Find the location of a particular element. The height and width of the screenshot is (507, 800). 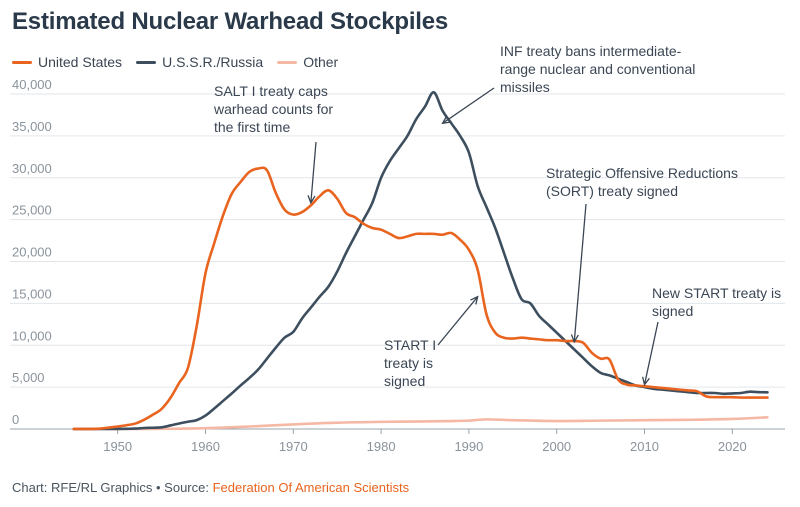

legend-item-other: Other is located at coordinates (307, 62).